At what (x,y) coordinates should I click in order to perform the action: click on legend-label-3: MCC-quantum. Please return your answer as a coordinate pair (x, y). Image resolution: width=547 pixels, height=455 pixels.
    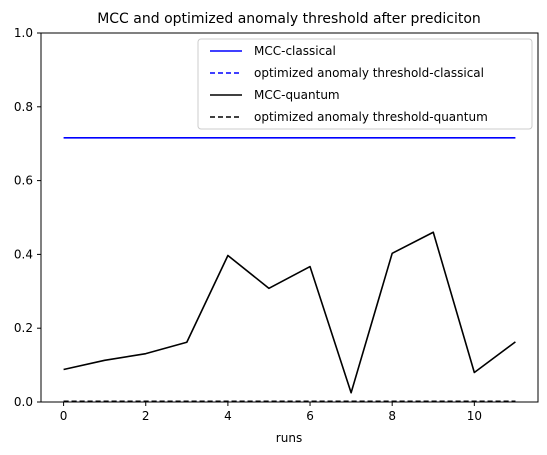
    Looking at the image, I should click on (297, 95).